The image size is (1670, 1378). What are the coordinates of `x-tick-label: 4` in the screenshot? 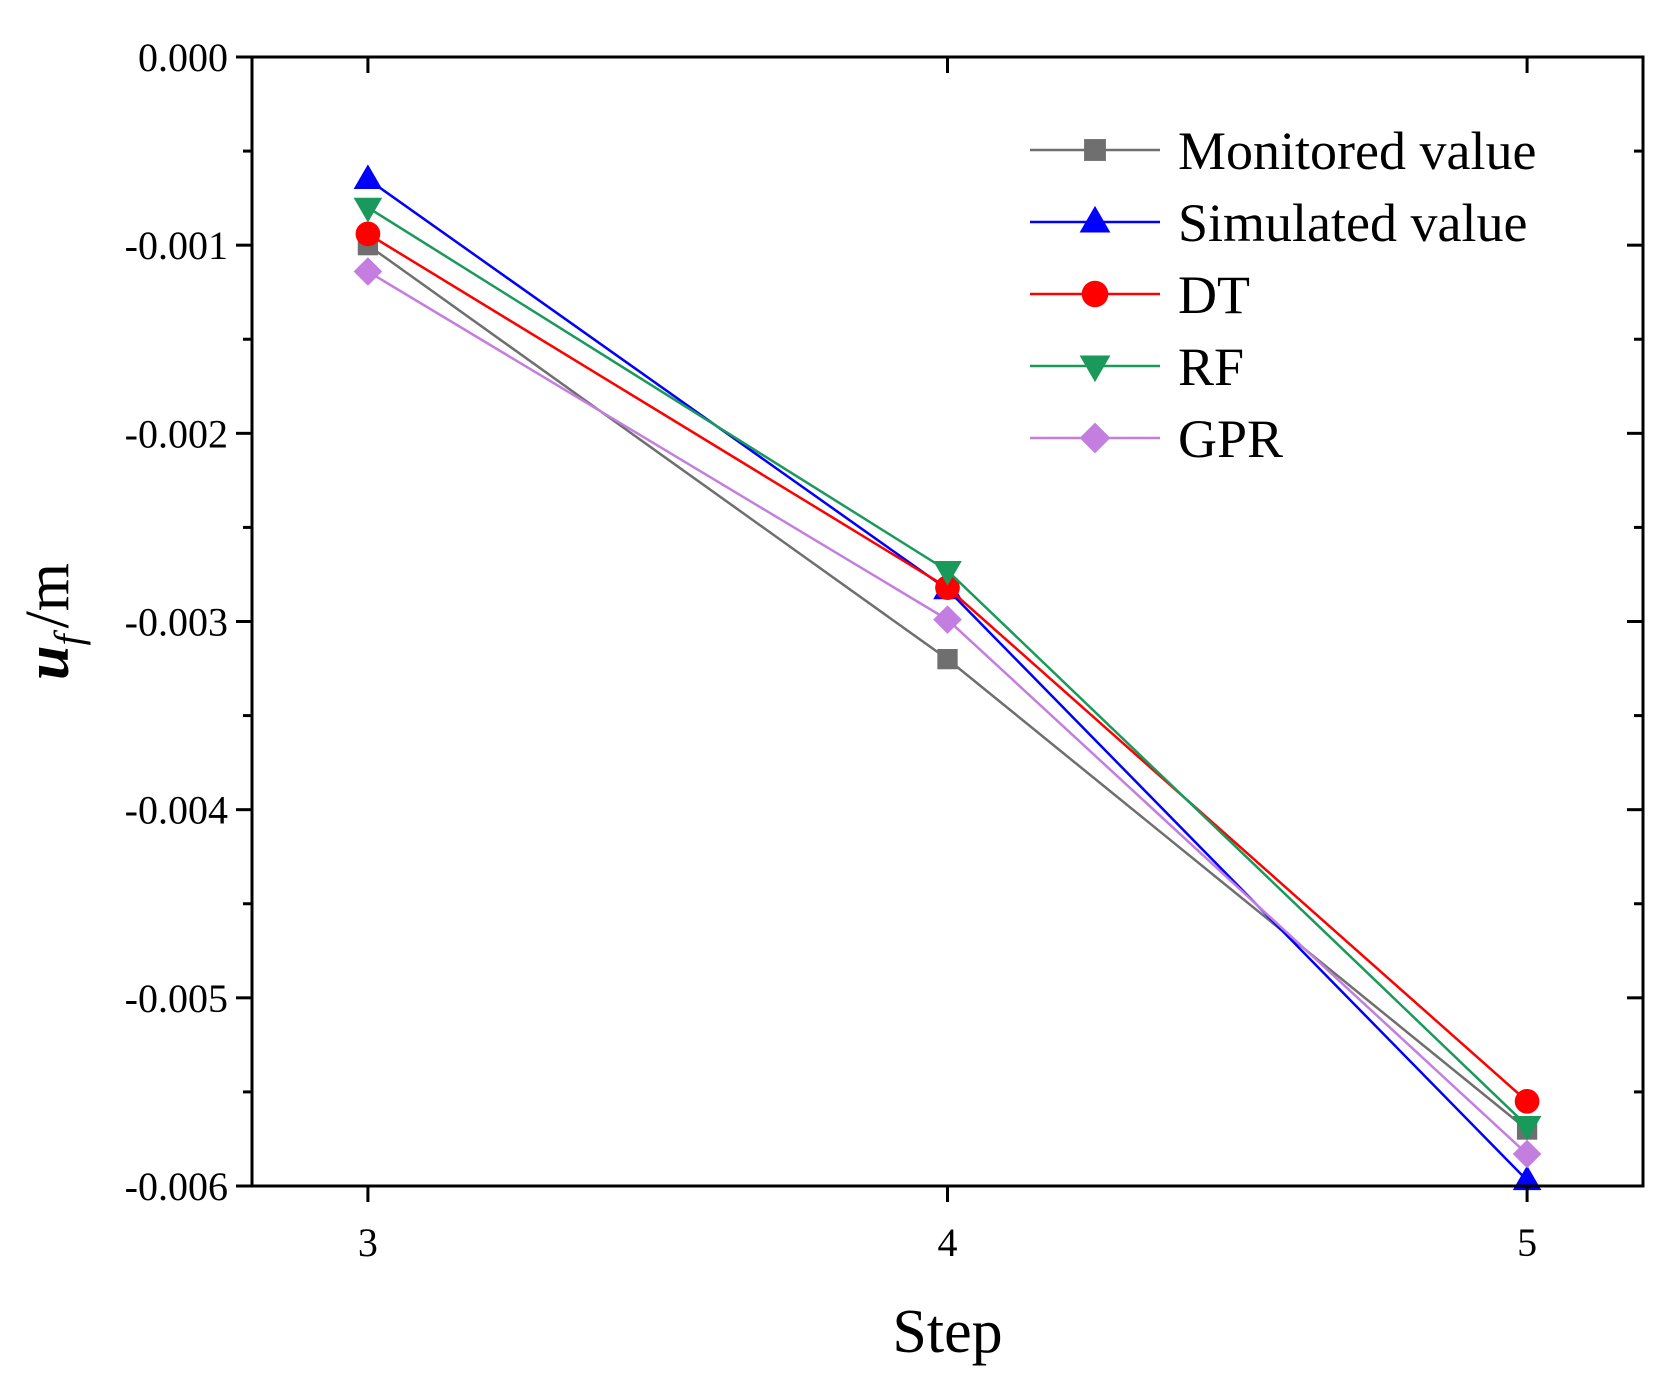 It's located at (948, 1242).